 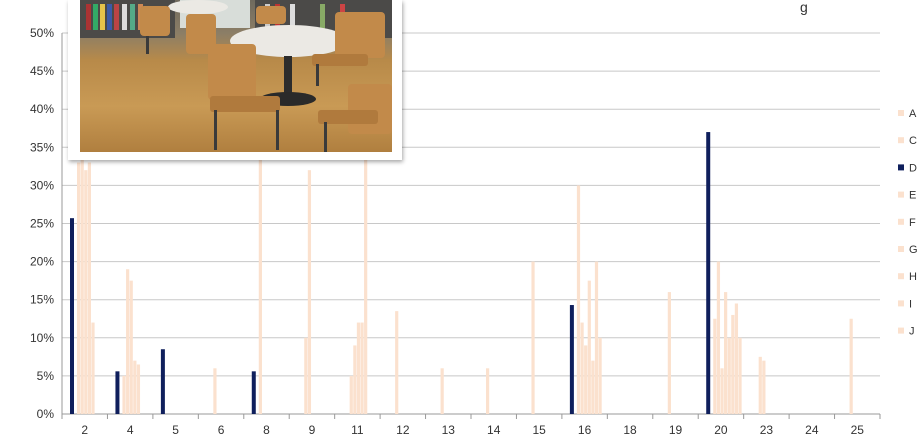 I want to click on y-tick-label: 25%, so click(x=42, y=224).